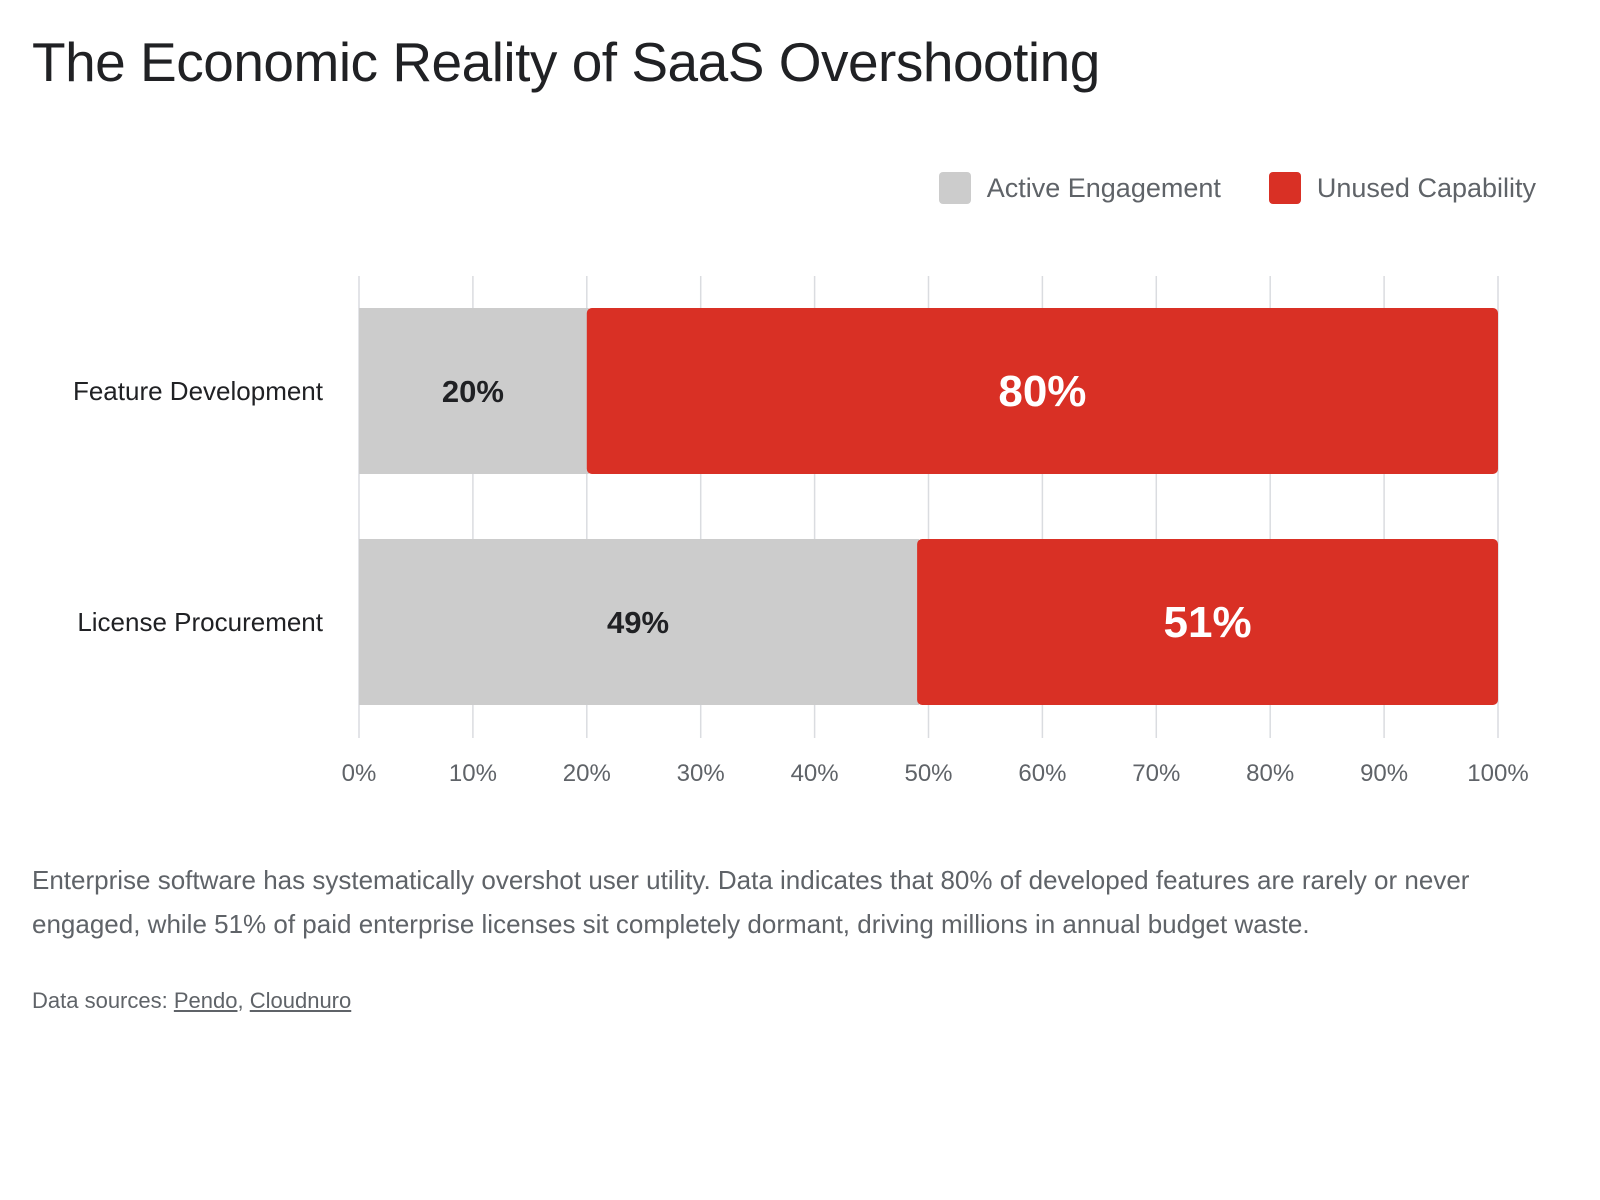  Describe the element at coordinates (198, 391) in the screenshot. I see `category-label-feature-development: Feature Development` at that location.